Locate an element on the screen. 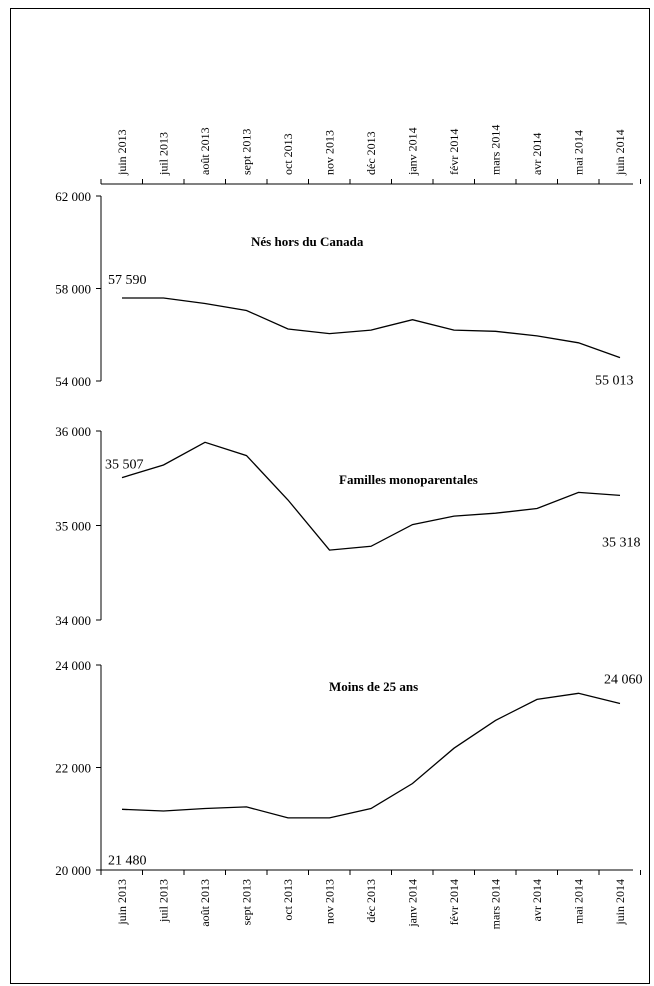  y-tick-label: 58 000 is located at coordinates (73, 289).